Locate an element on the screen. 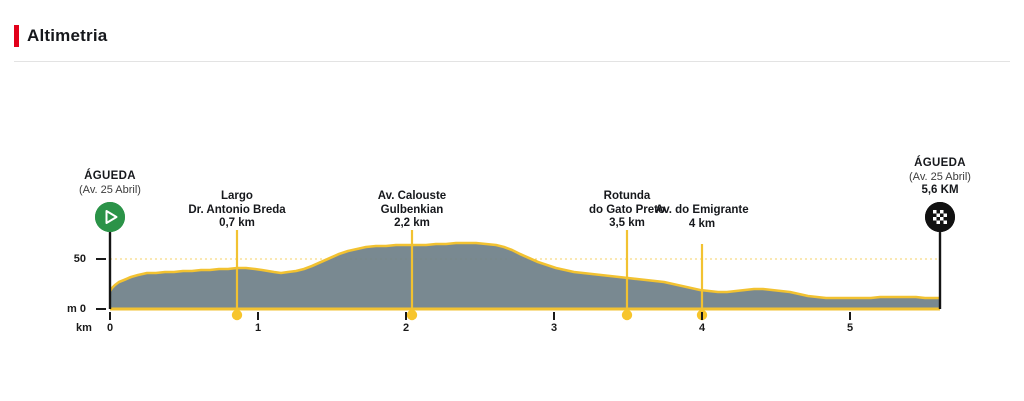 The height and width of the screenshot is (401, 1024). poi-1-line2: Gulbenkian is located at coordinates (412, 209).